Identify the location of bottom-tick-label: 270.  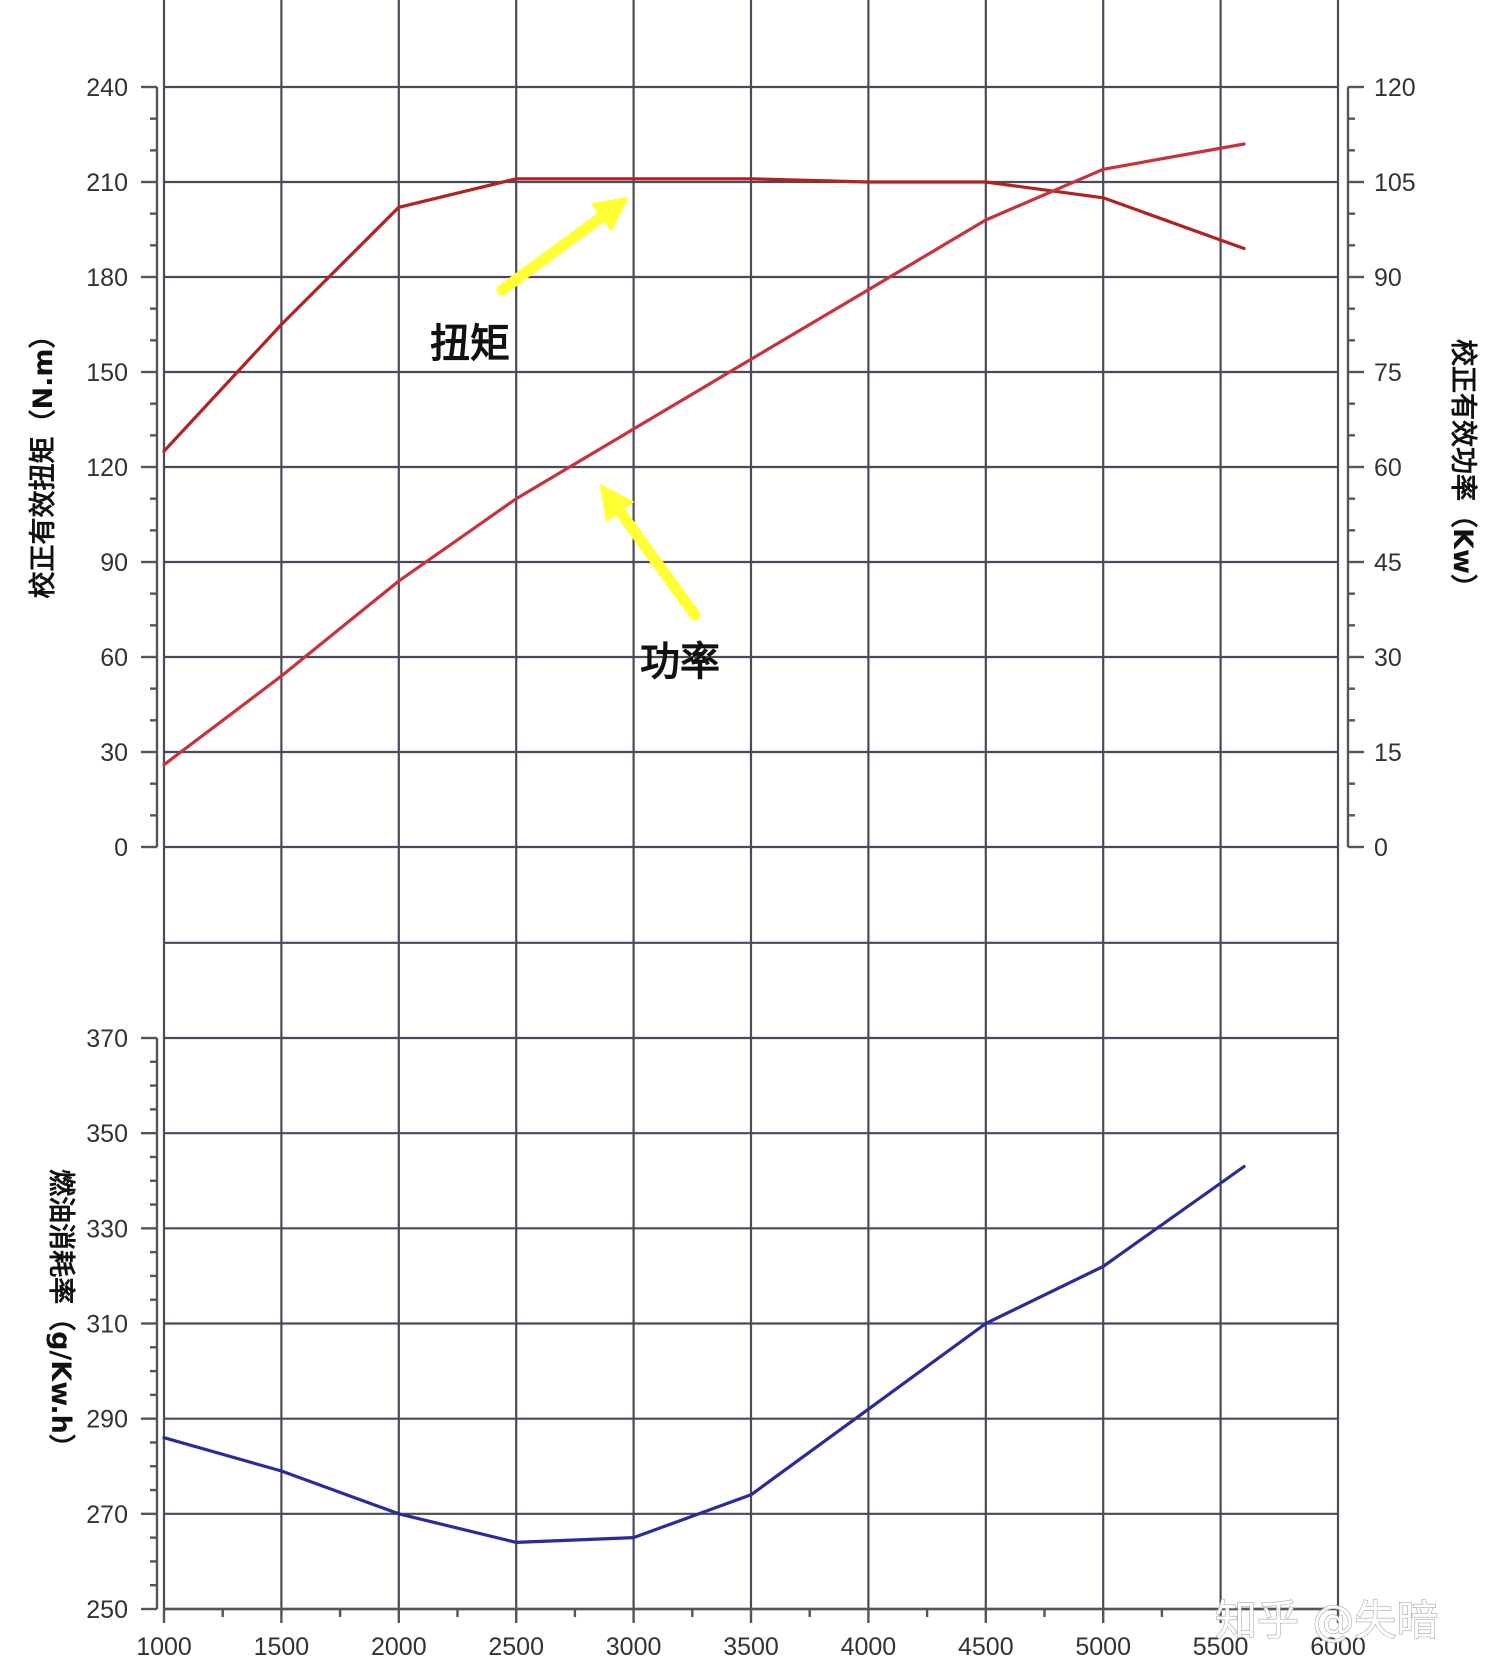
(107, 1515).